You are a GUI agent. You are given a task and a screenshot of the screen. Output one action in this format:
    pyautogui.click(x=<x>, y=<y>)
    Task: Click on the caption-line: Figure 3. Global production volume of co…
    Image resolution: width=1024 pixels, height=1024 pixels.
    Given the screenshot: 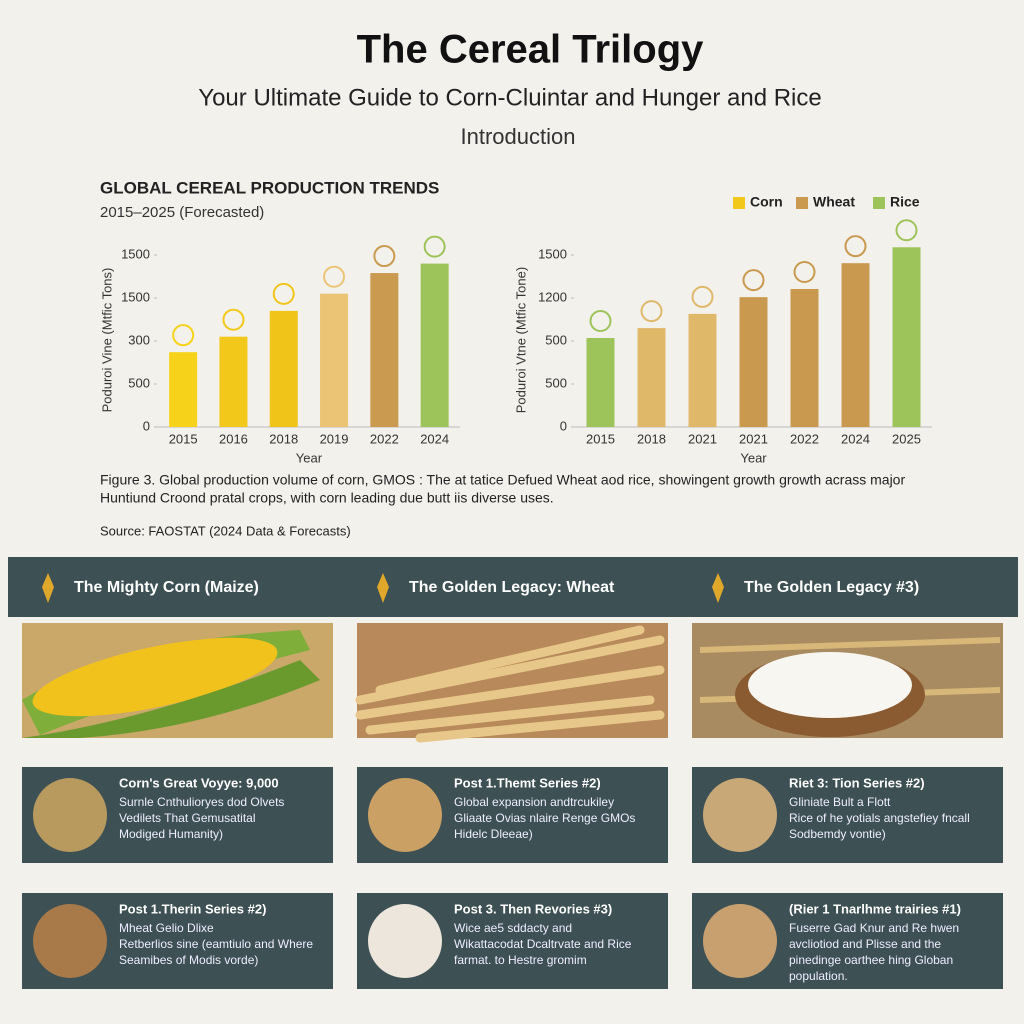 What is the action you would take?
    pyautogui.click(x=502, y=480)
    